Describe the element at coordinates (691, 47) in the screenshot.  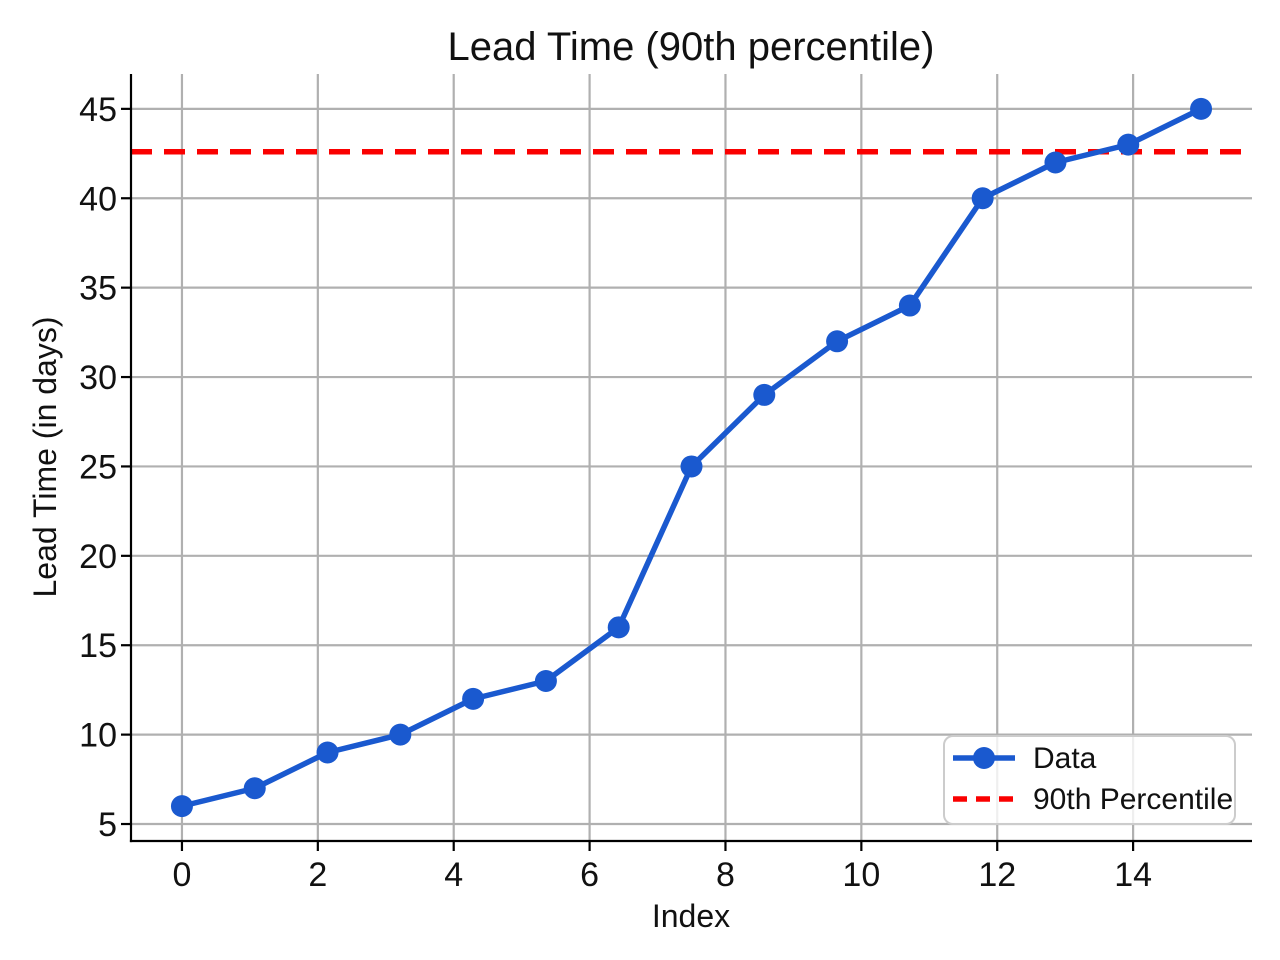
I see `chart-title: Lead Time (90th percentile)` at that location.